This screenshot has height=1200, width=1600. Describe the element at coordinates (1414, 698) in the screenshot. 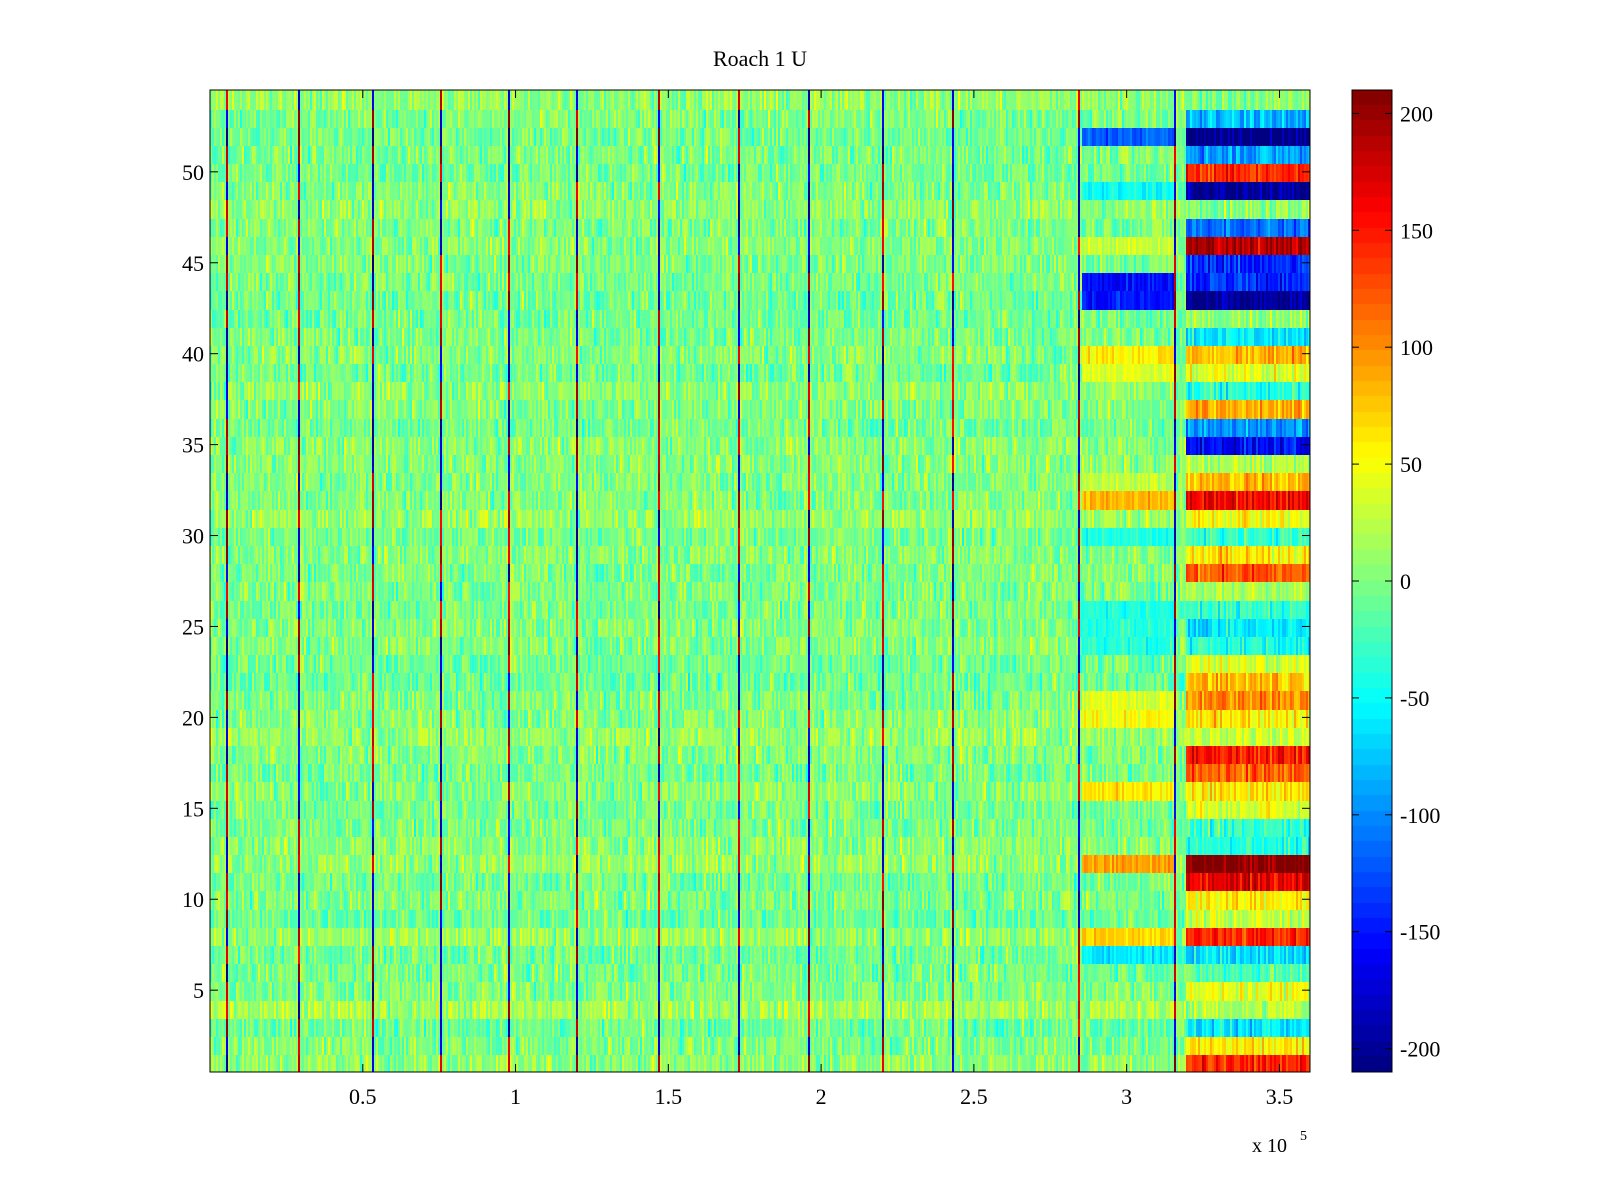

I see `colorbar-tick-label: -50` at that location.